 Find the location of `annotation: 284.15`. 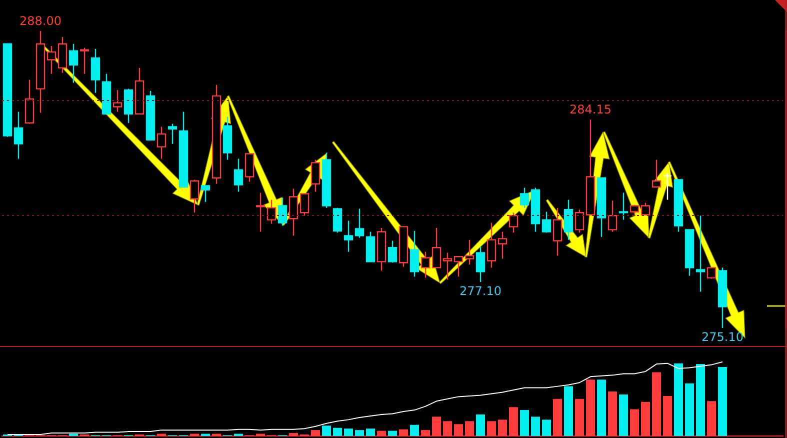

annotation: 284.15 is located at coordinates (591, 109).